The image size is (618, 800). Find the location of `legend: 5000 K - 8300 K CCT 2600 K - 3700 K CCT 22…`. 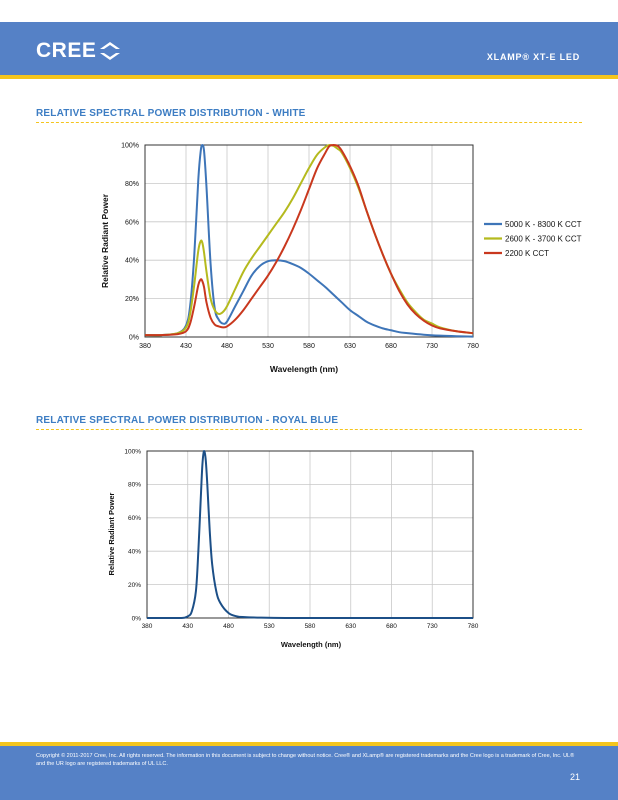

legend: 5000 K - 8300 K CCT 2600 K - 3700 K CCT 22… is located at coordinates (533, 239).